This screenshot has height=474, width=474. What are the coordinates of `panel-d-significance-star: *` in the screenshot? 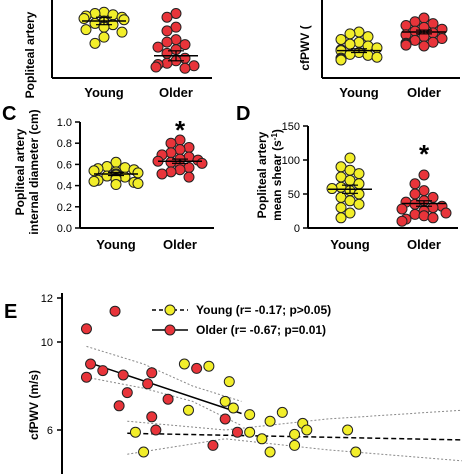 It's located at (424, 154).